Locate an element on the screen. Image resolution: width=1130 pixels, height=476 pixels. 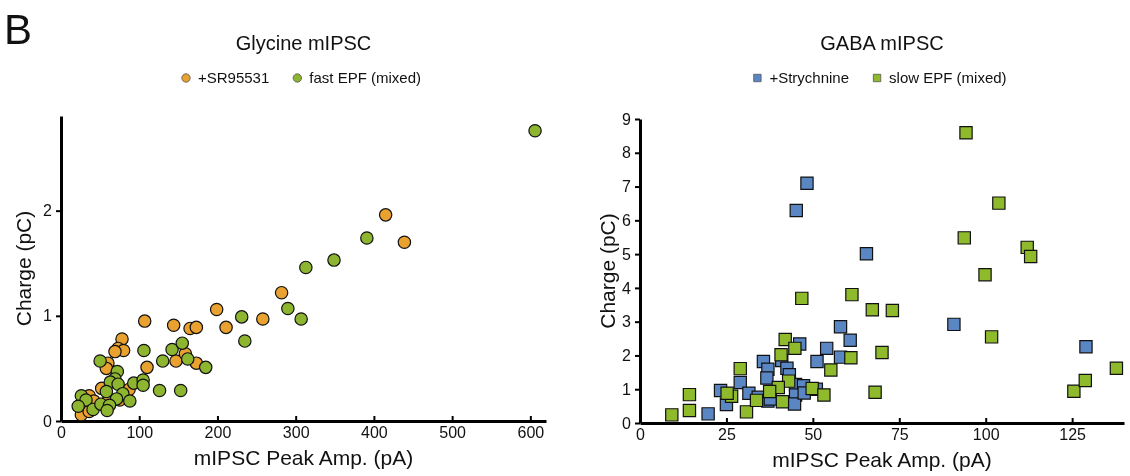
x-tick-label: 125 is located at coordinates (1073, 435).